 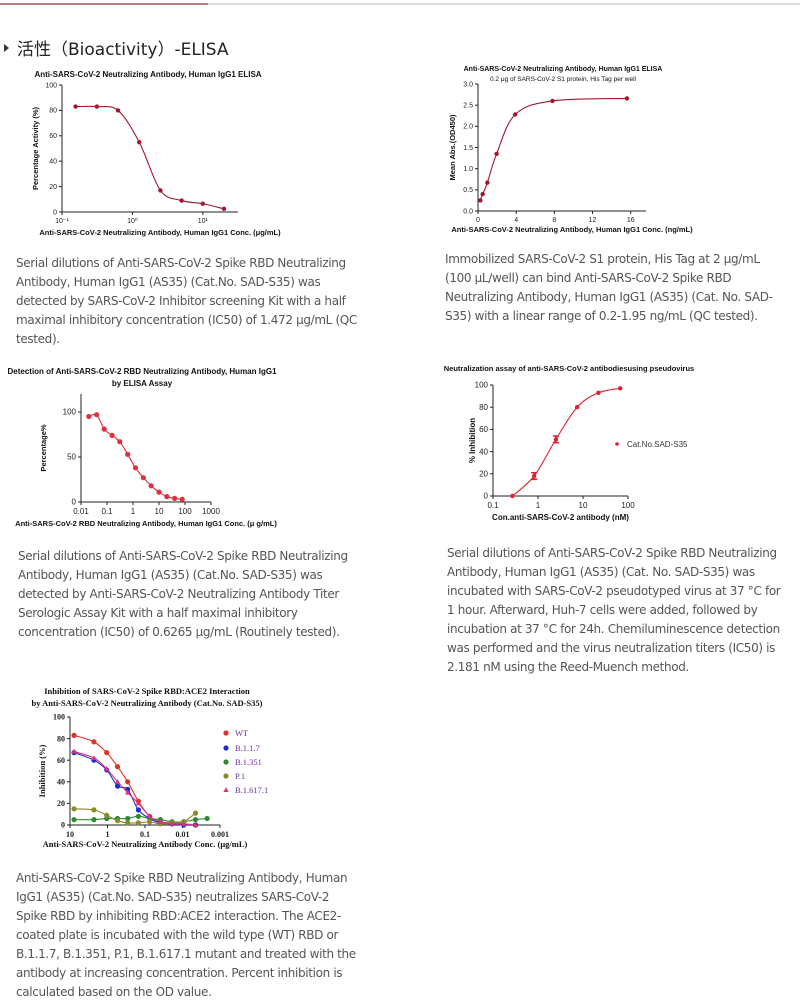 I want to click on section-heading: 活性（Bioactivity）-ELISA, so click(x=116, y=47).